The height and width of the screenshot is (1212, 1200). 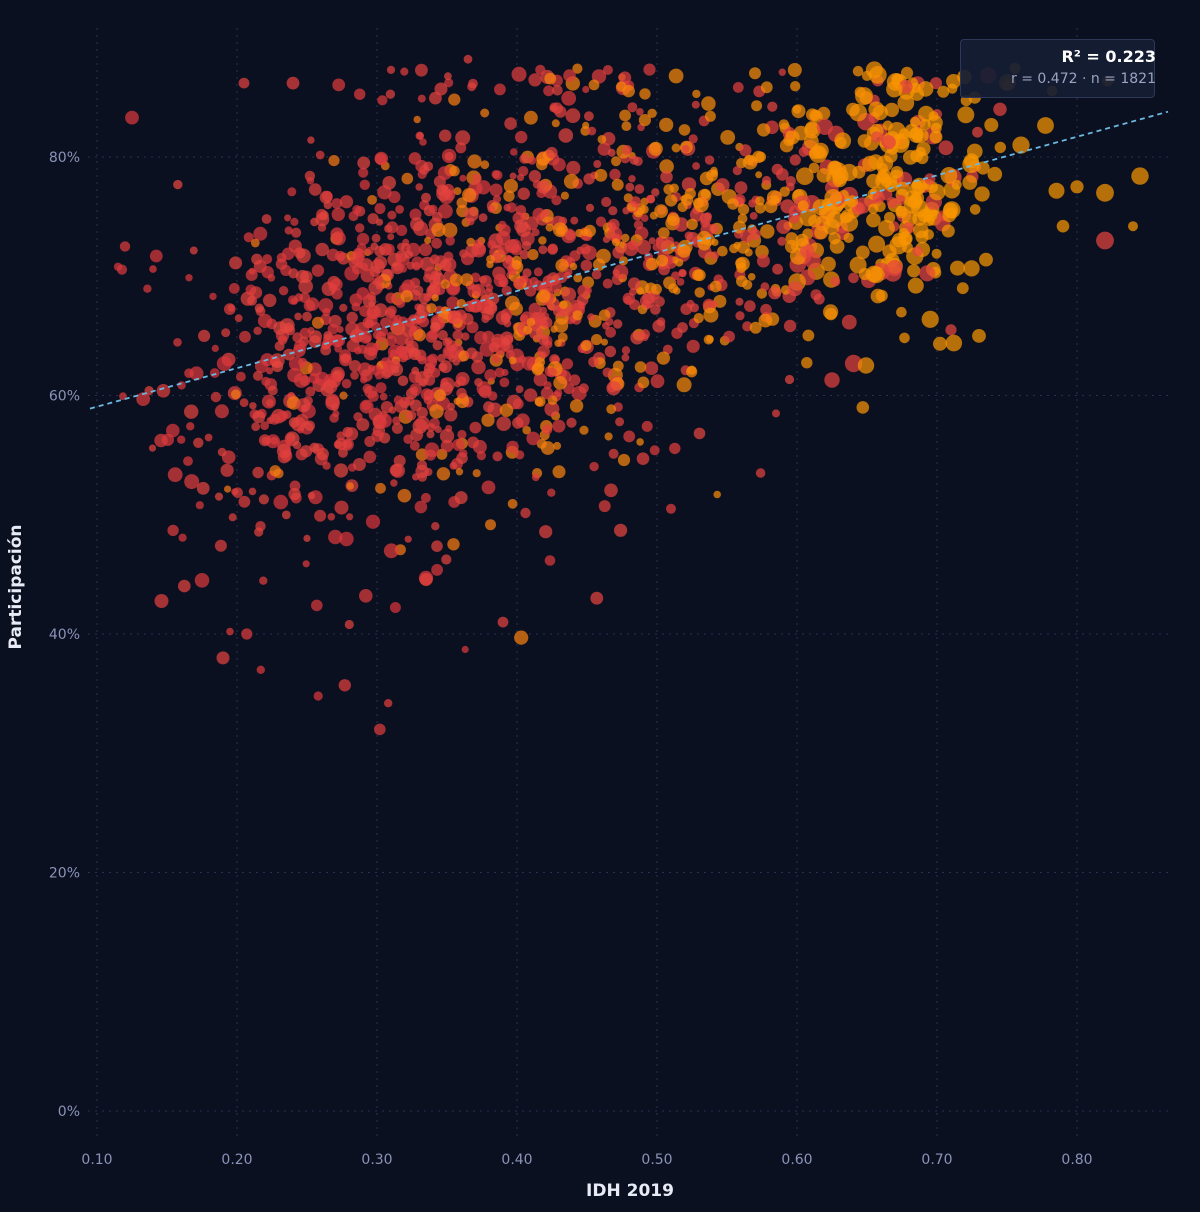 What do you see at coordinates (796, 1160) in the screenshot?
I see `x-tick-label: 0.60` at bounding box center [796, 1160].